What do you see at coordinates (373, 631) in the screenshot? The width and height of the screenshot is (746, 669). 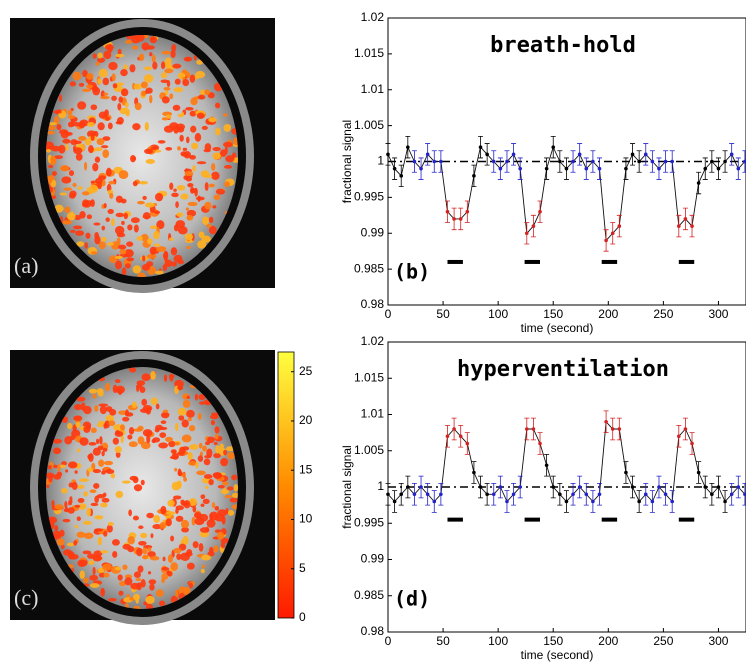 I see `y-tick-label: 0.98` at bounding box center [373, 631].